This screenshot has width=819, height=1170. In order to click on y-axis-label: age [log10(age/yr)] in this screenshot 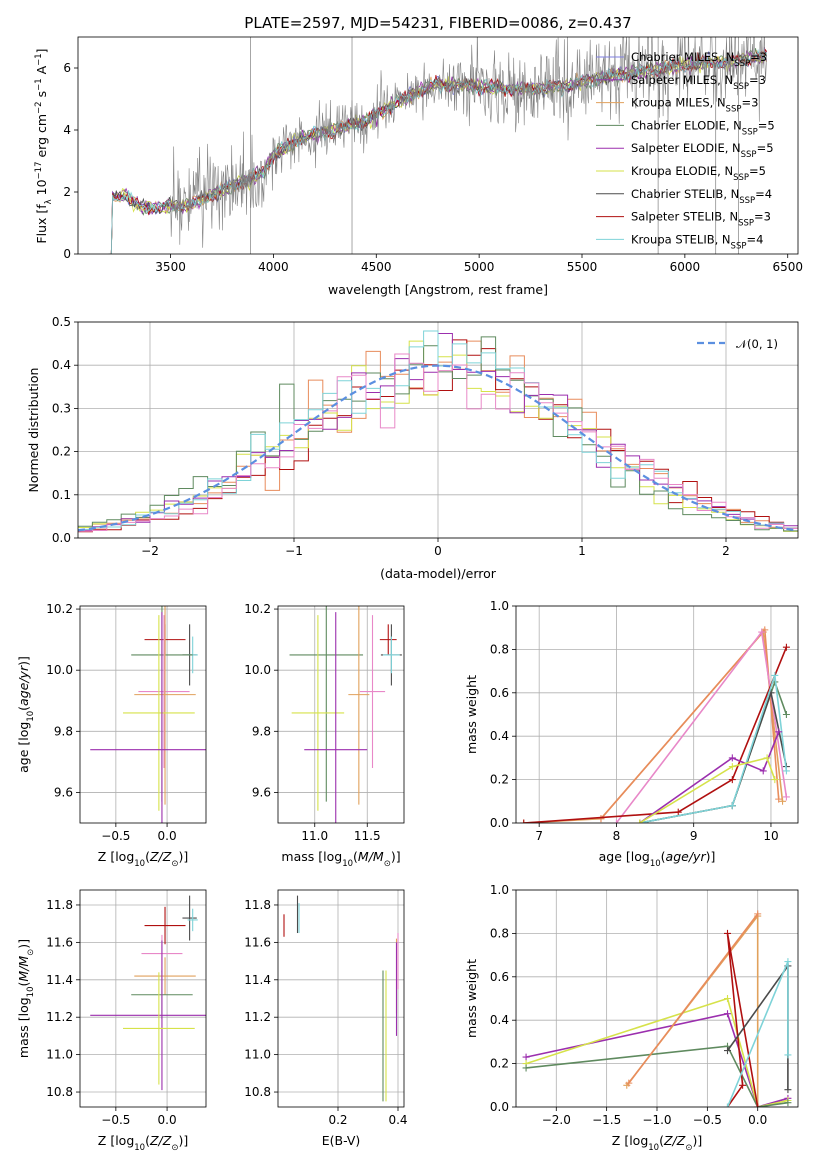, I will do `click(26, 714)`.